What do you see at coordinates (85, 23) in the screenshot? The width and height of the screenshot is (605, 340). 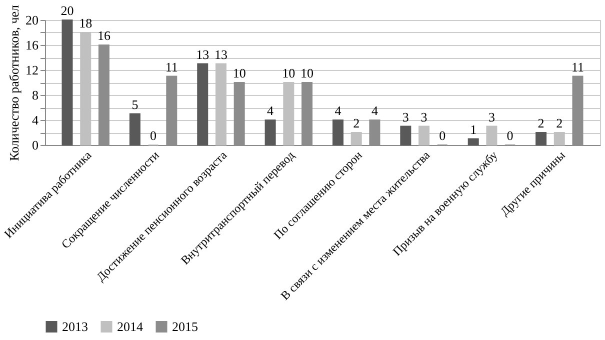 I see `data-label: 18` at bounding box center [85, 23].